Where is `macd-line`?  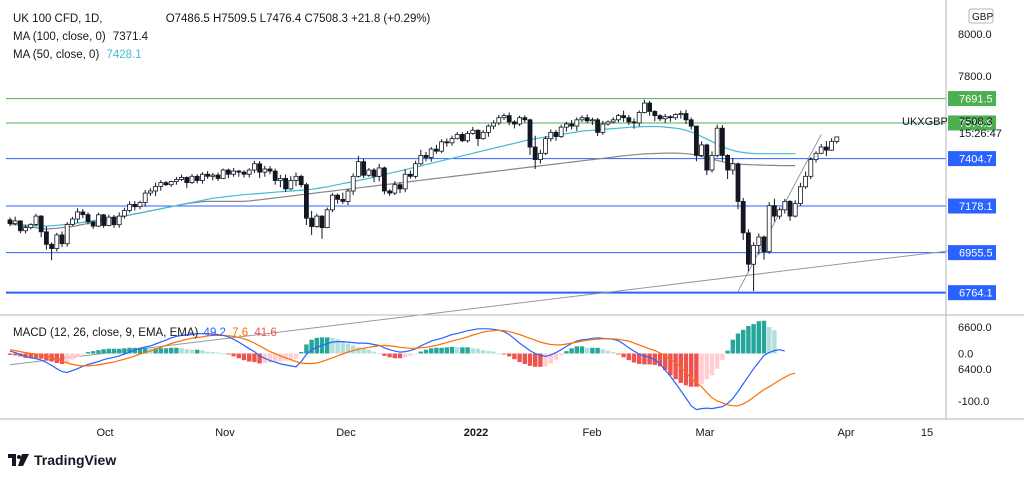 macd-line is located at coordinates (397, 369).